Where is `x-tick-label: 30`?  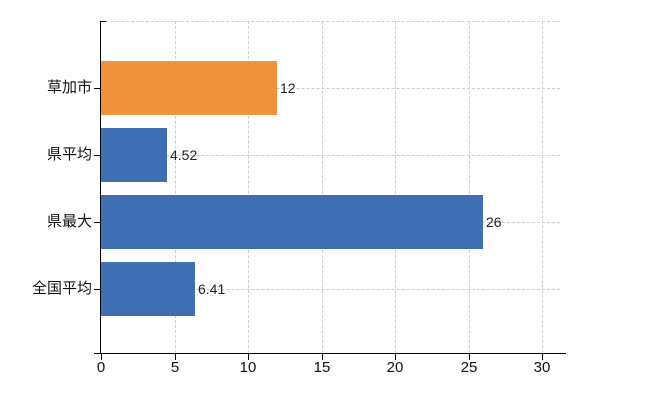
x-tick-label: 30 is located at coordinates (542, 367).